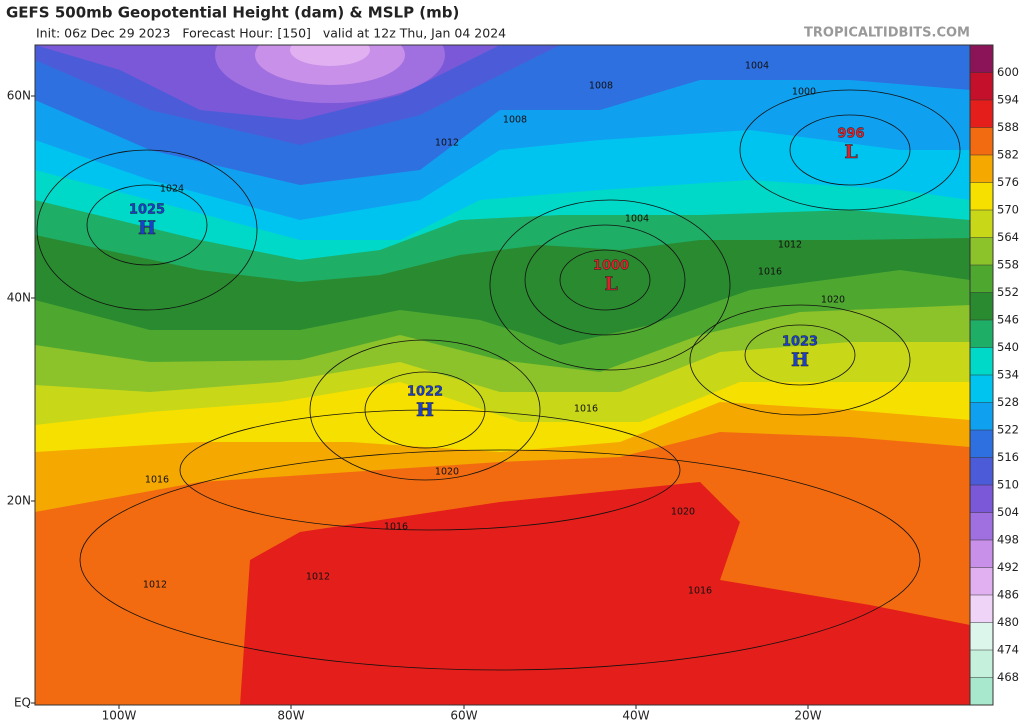  Describe the element at coordinates (800, 342) in the screenshot. I see `center-pressure: 1023` at that location.